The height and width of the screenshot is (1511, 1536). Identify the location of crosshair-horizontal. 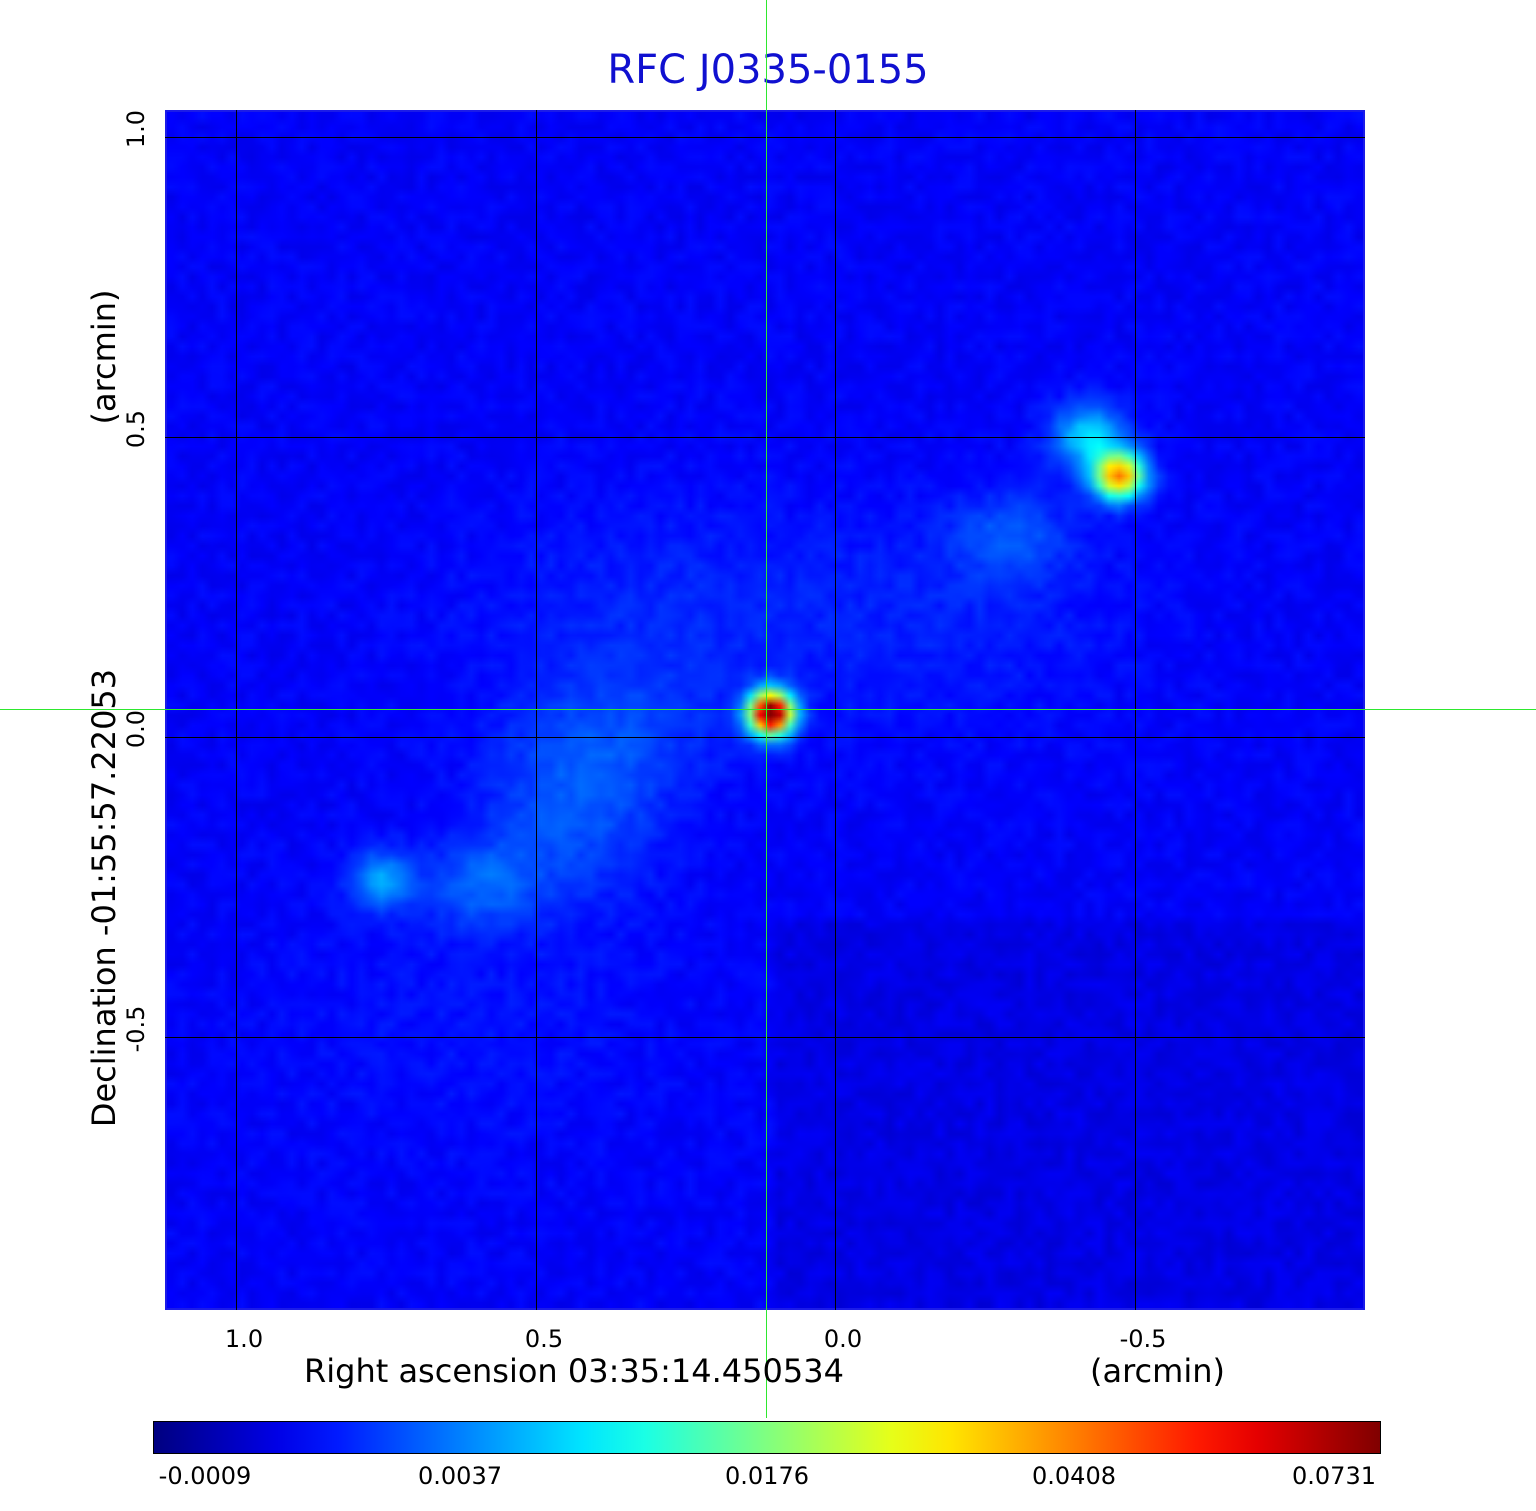
(768, 709).